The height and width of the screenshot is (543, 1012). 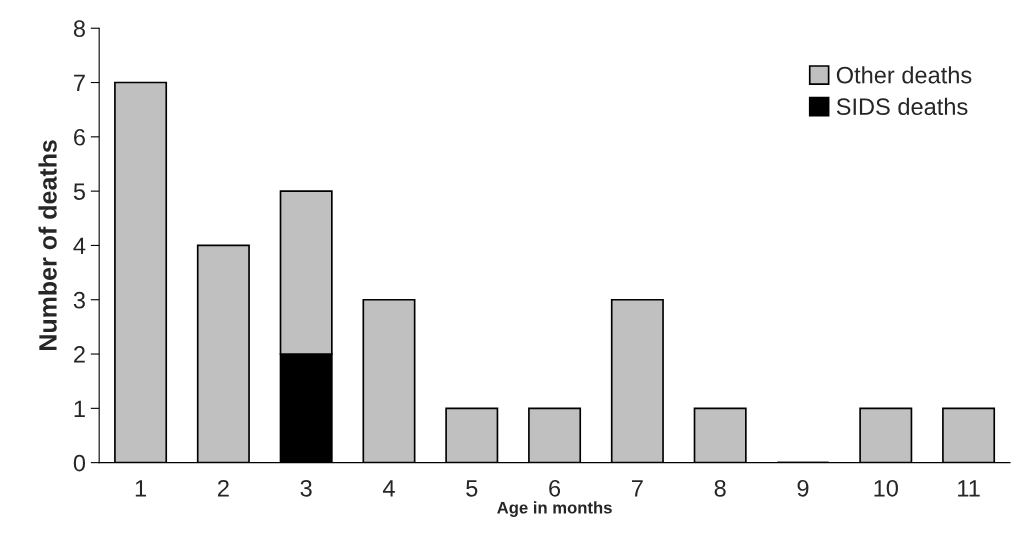 What do you see at coordinates (79, 245) in the screenshot?
I see `y-tick-label: 4` at bounding box center [79, 245].